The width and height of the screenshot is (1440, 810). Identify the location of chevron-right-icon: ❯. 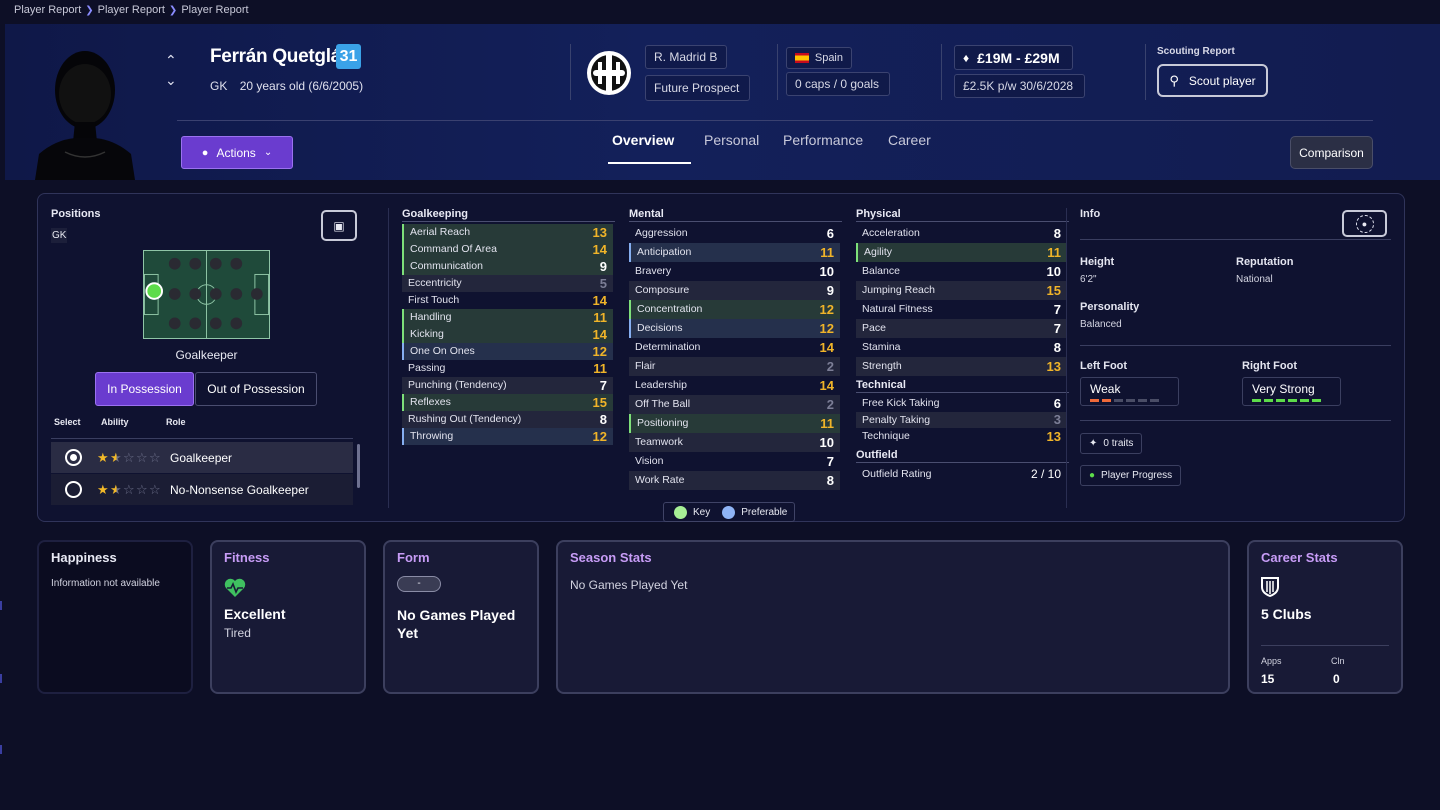
(89, 10).